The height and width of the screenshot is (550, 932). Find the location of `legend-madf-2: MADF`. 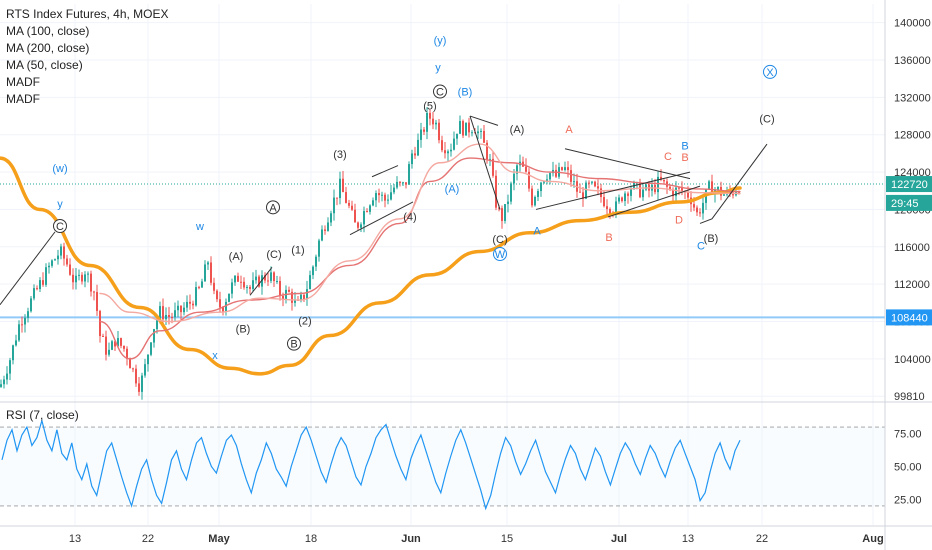

legend-madf-2: MADF is located at coordinates (23, 99).